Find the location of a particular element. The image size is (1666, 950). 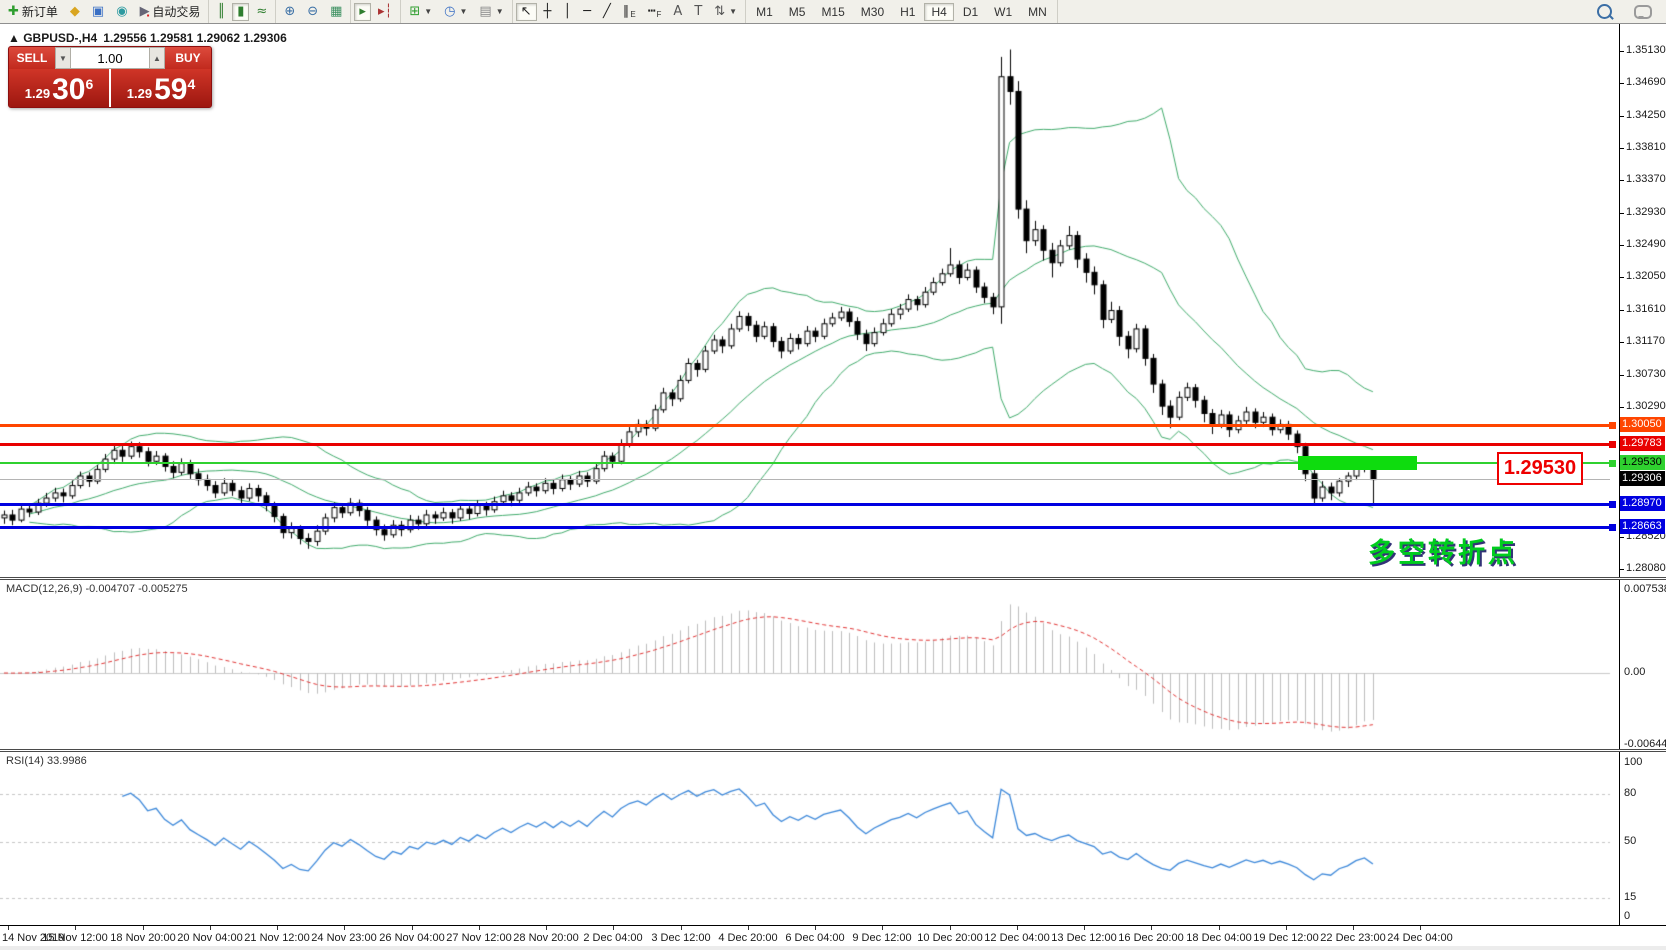

timeframe-h1-button: H1 is located at coordinates (907, 12).